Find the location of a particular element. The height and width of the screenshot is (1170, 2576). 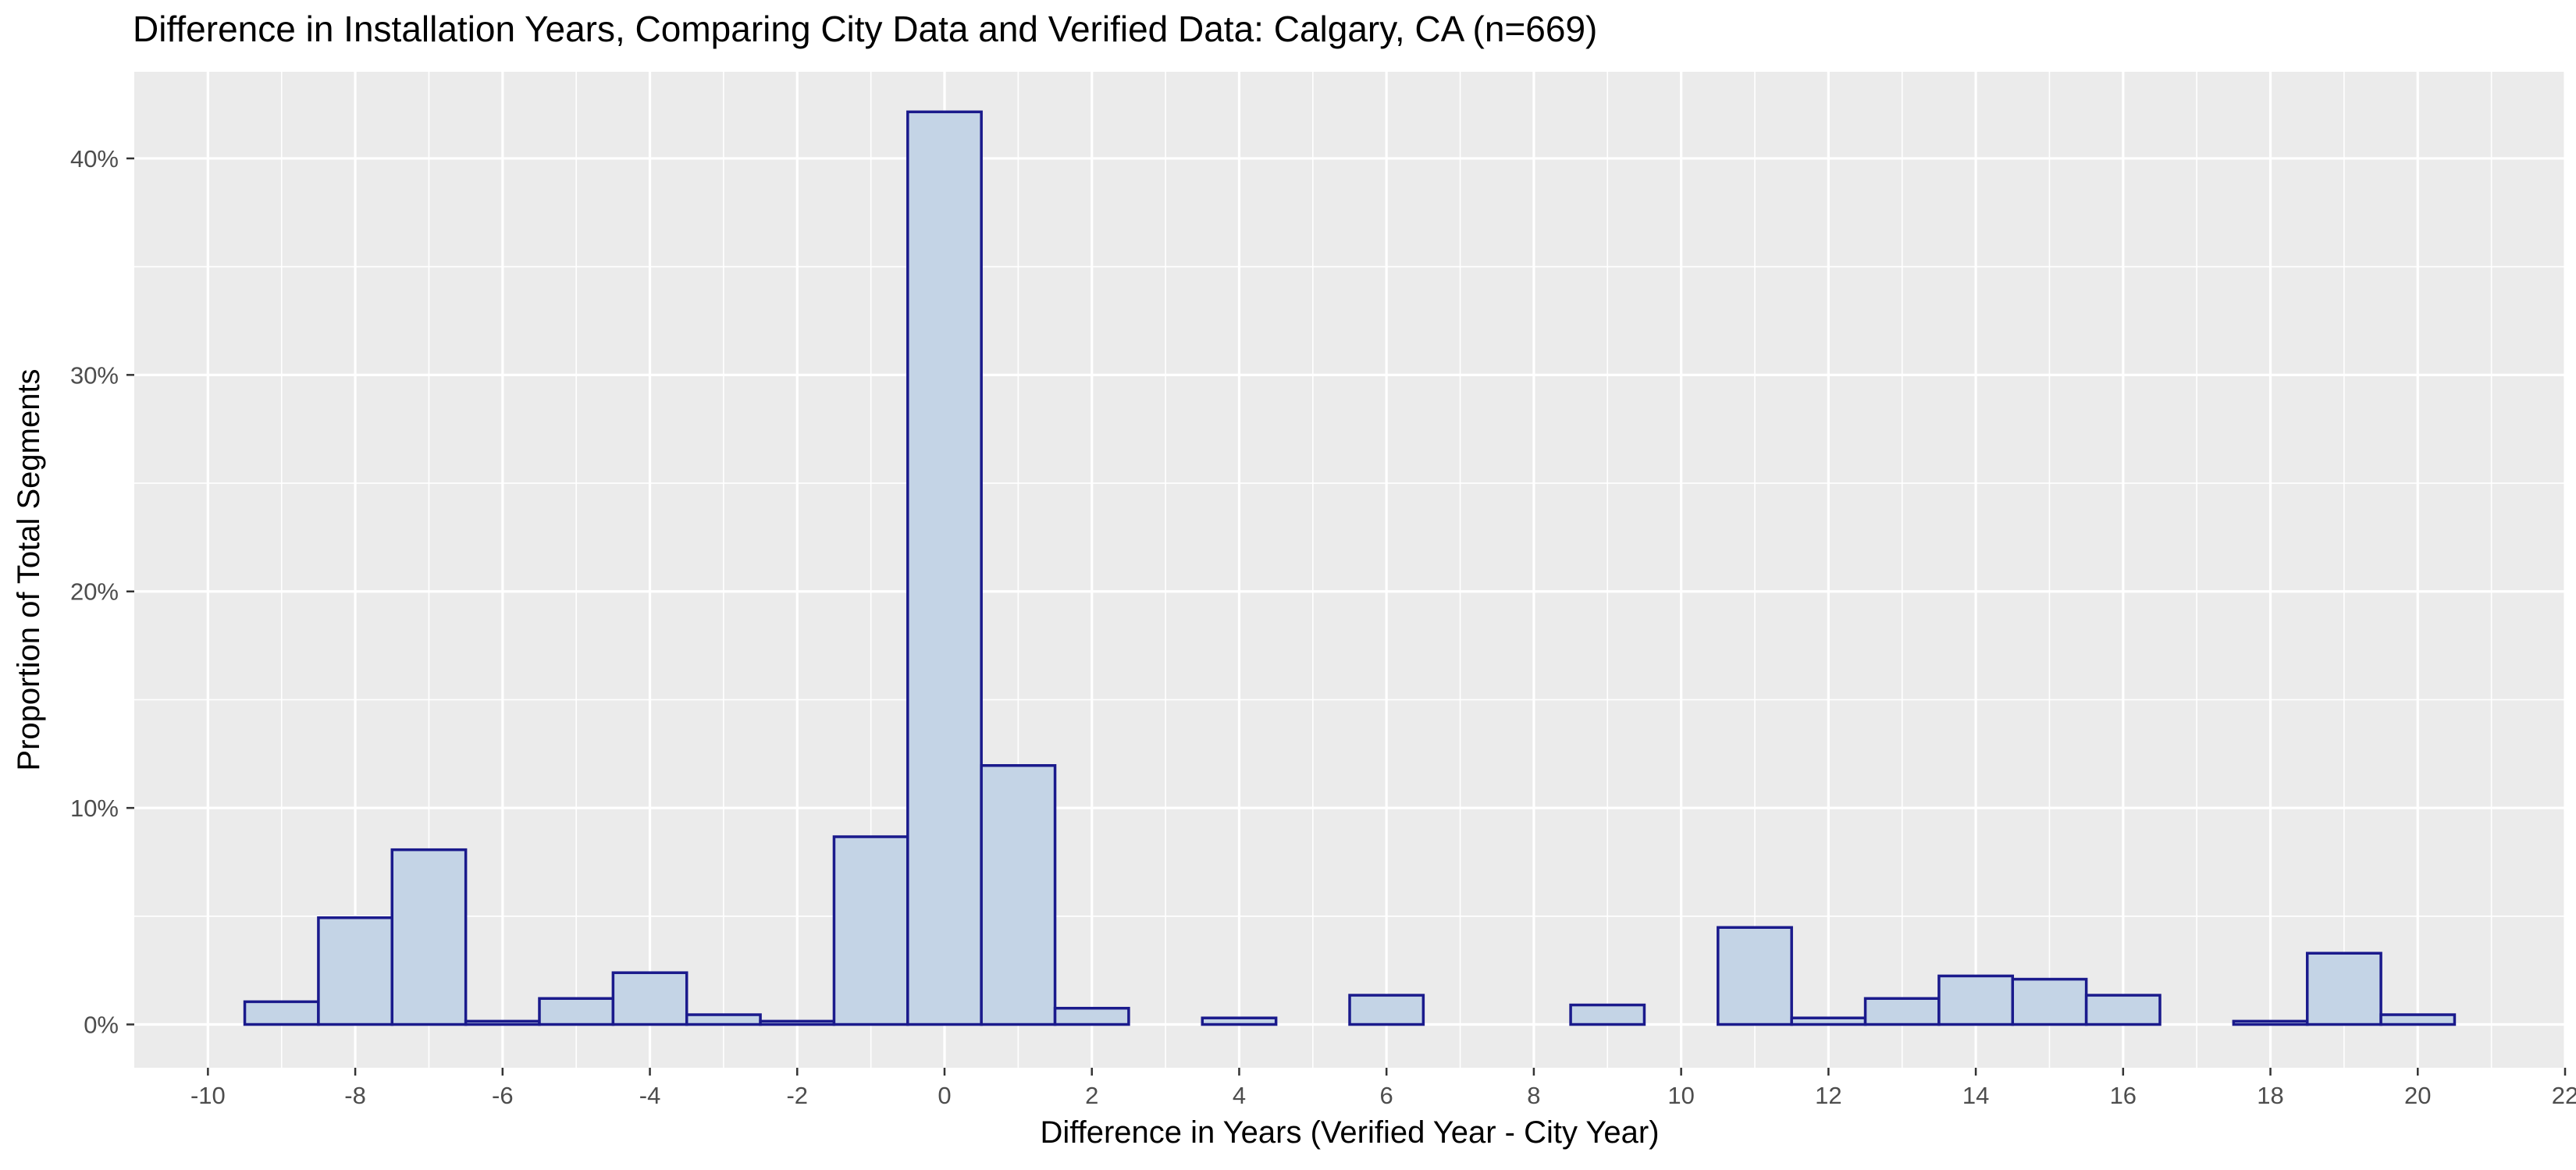

x-tick-label: -4 is located at coordinates (650, 1095).